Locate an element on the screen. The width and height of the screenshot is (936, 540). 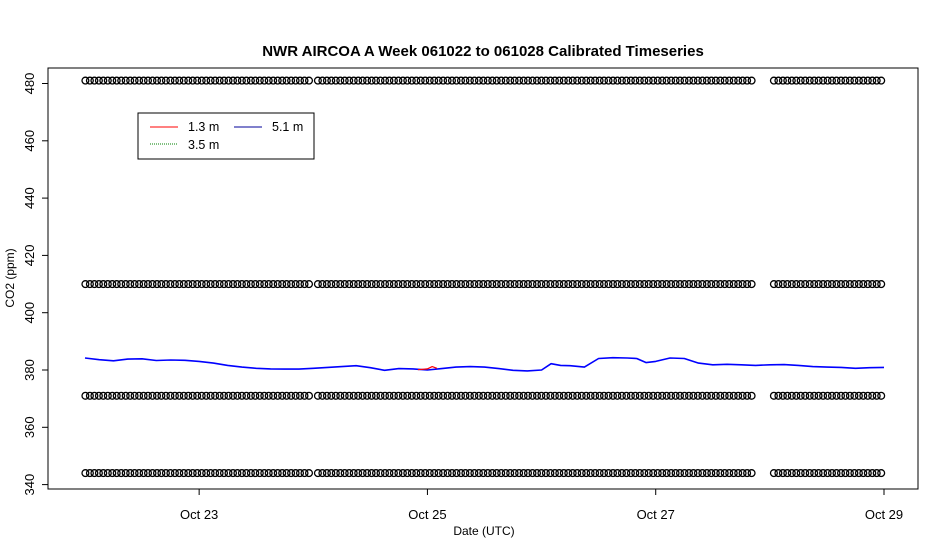
legend: 1.3 m 3.5 m 5.1 m is located at coordinates (226, 136).